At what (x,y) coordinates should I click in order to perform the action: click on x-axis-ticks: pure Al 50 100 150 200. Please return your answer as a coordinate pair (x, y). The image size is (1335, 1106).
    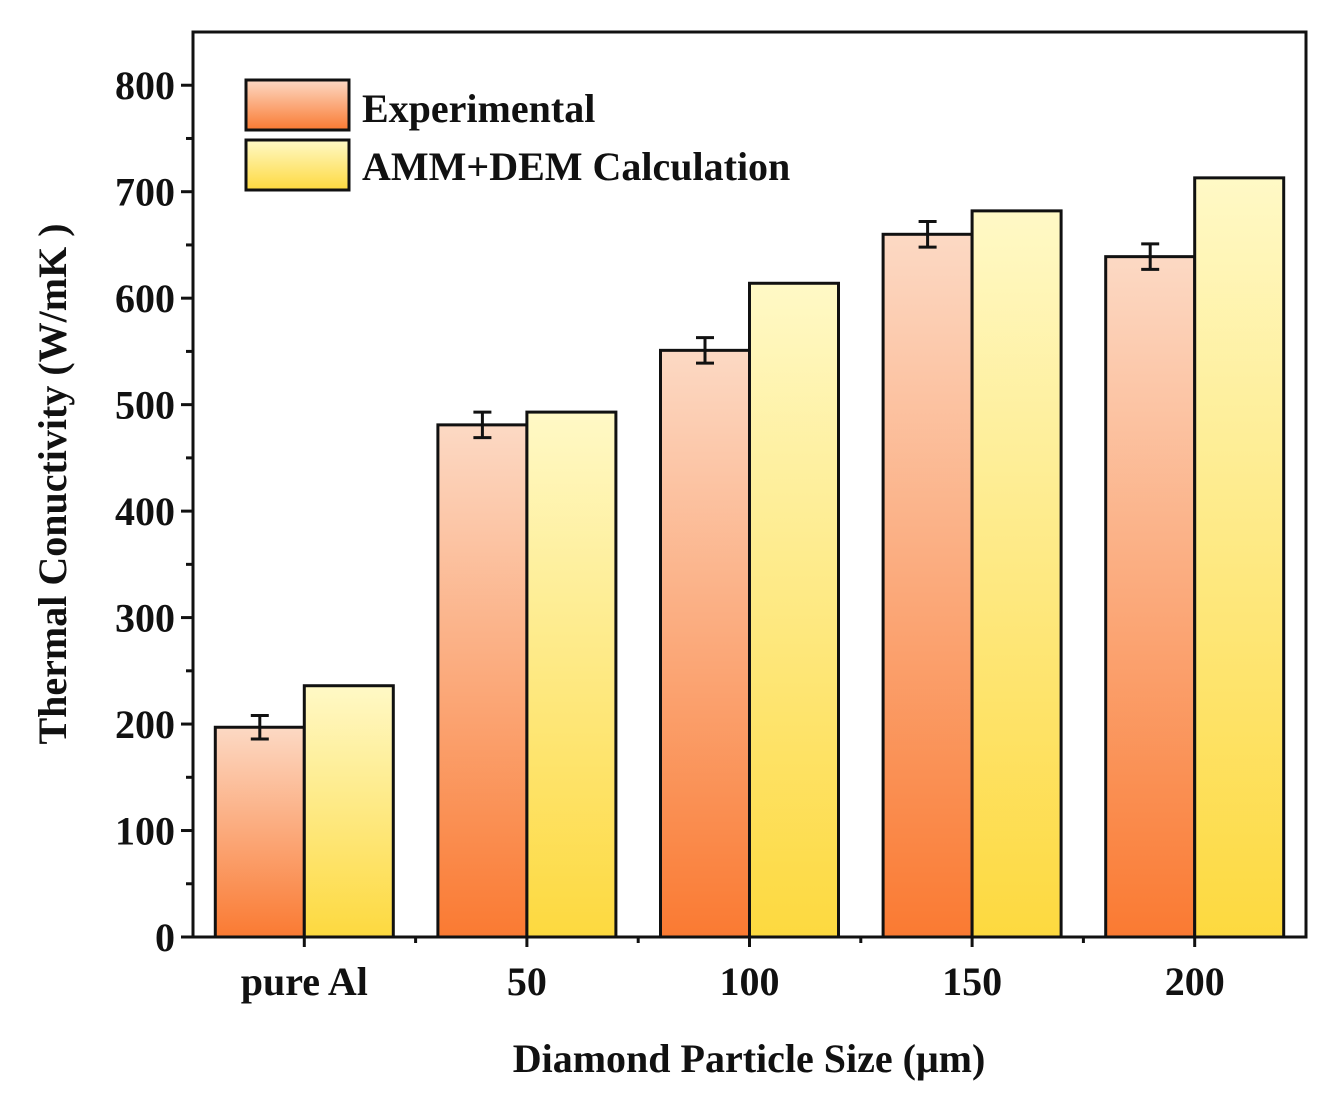
    Looking at the image, I should click on (733, 970).